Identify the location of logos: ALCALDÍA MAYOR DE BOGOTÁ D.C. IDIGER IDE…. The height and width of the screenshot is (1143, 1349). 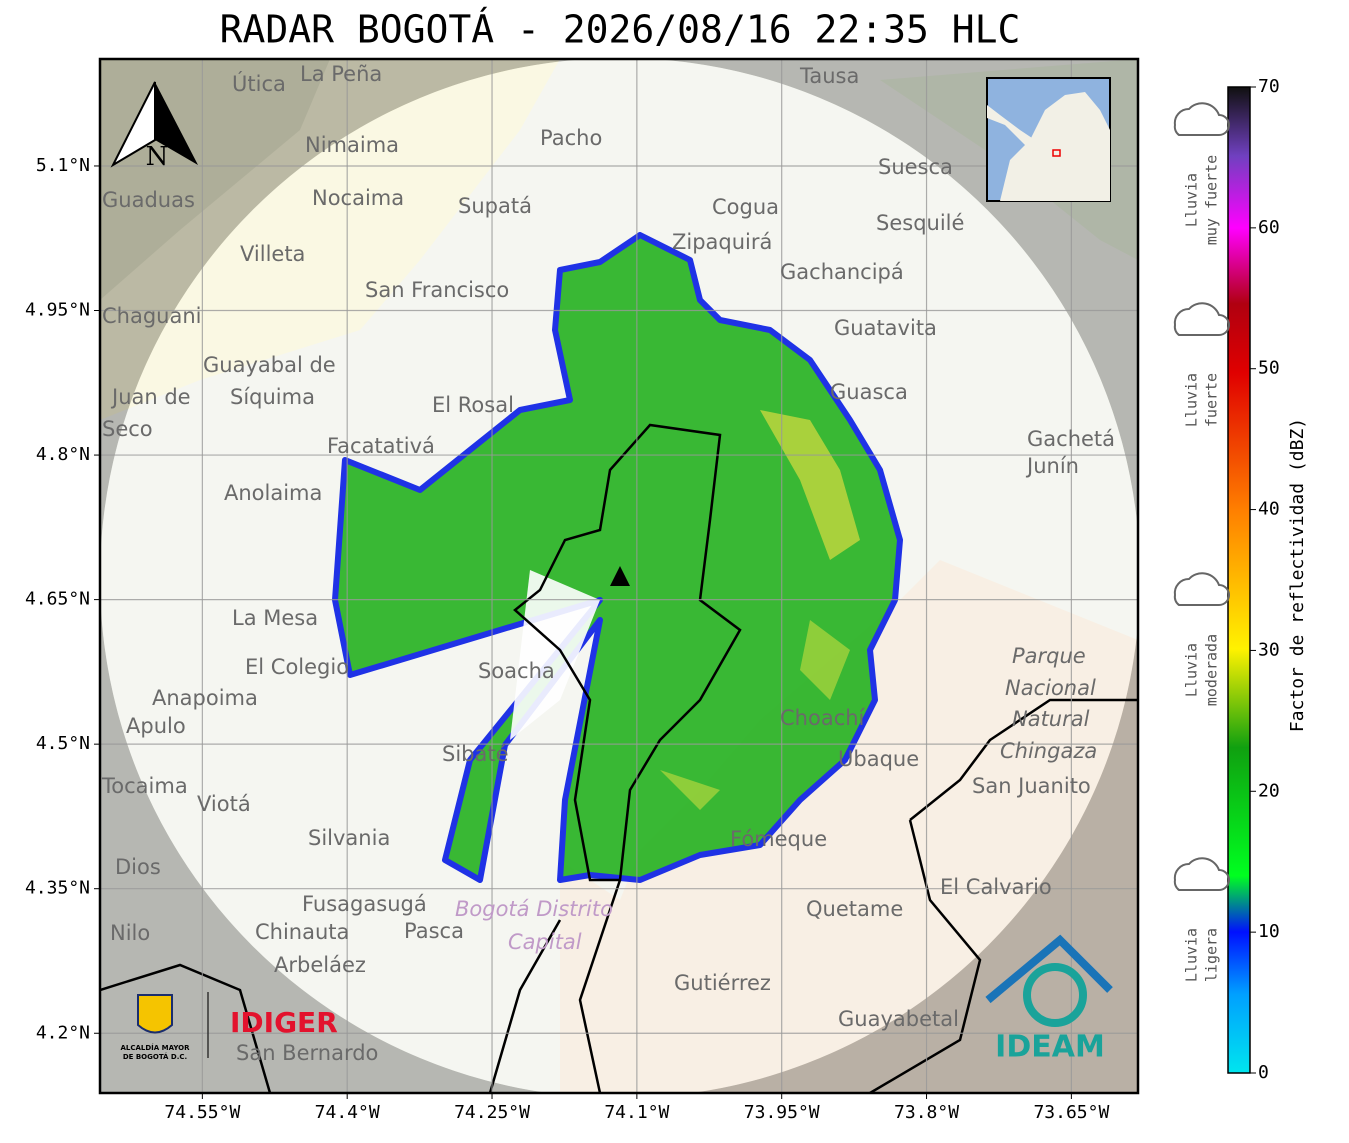
(616, 999).